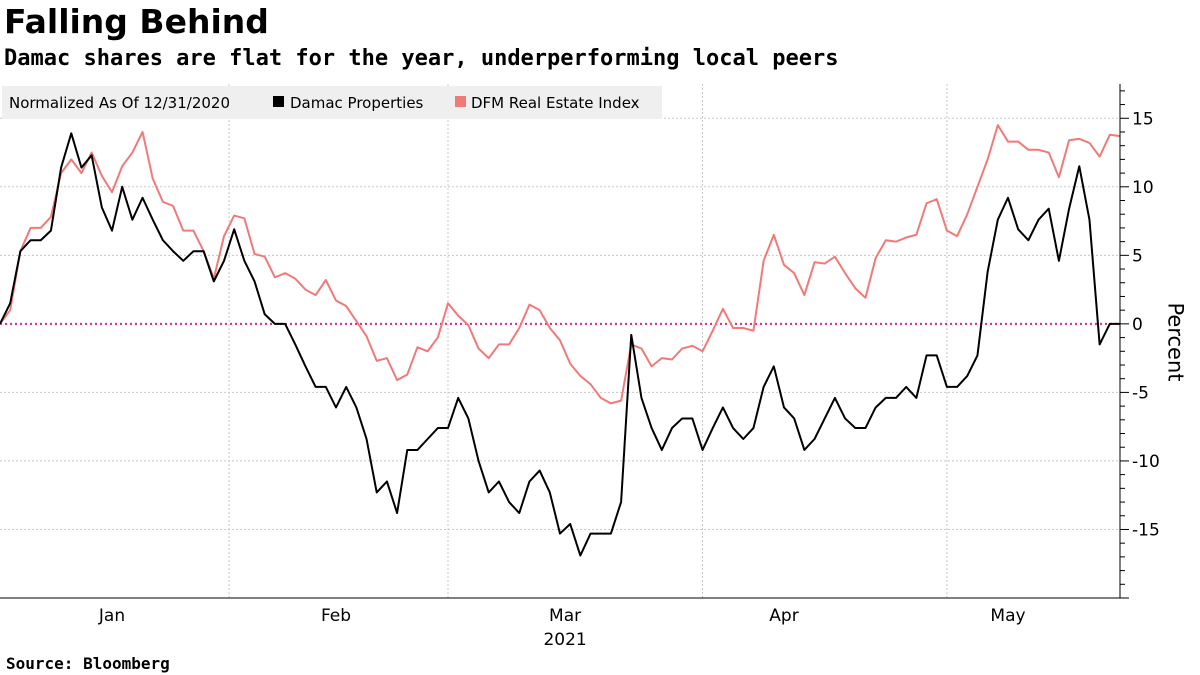 Image resolution: width=1200 pixels, height=675 pixels. What do you see at coordinates (111, 616) in the screenshot?
I see `x-tick-label: Jan` at bounding box center [111, 616].